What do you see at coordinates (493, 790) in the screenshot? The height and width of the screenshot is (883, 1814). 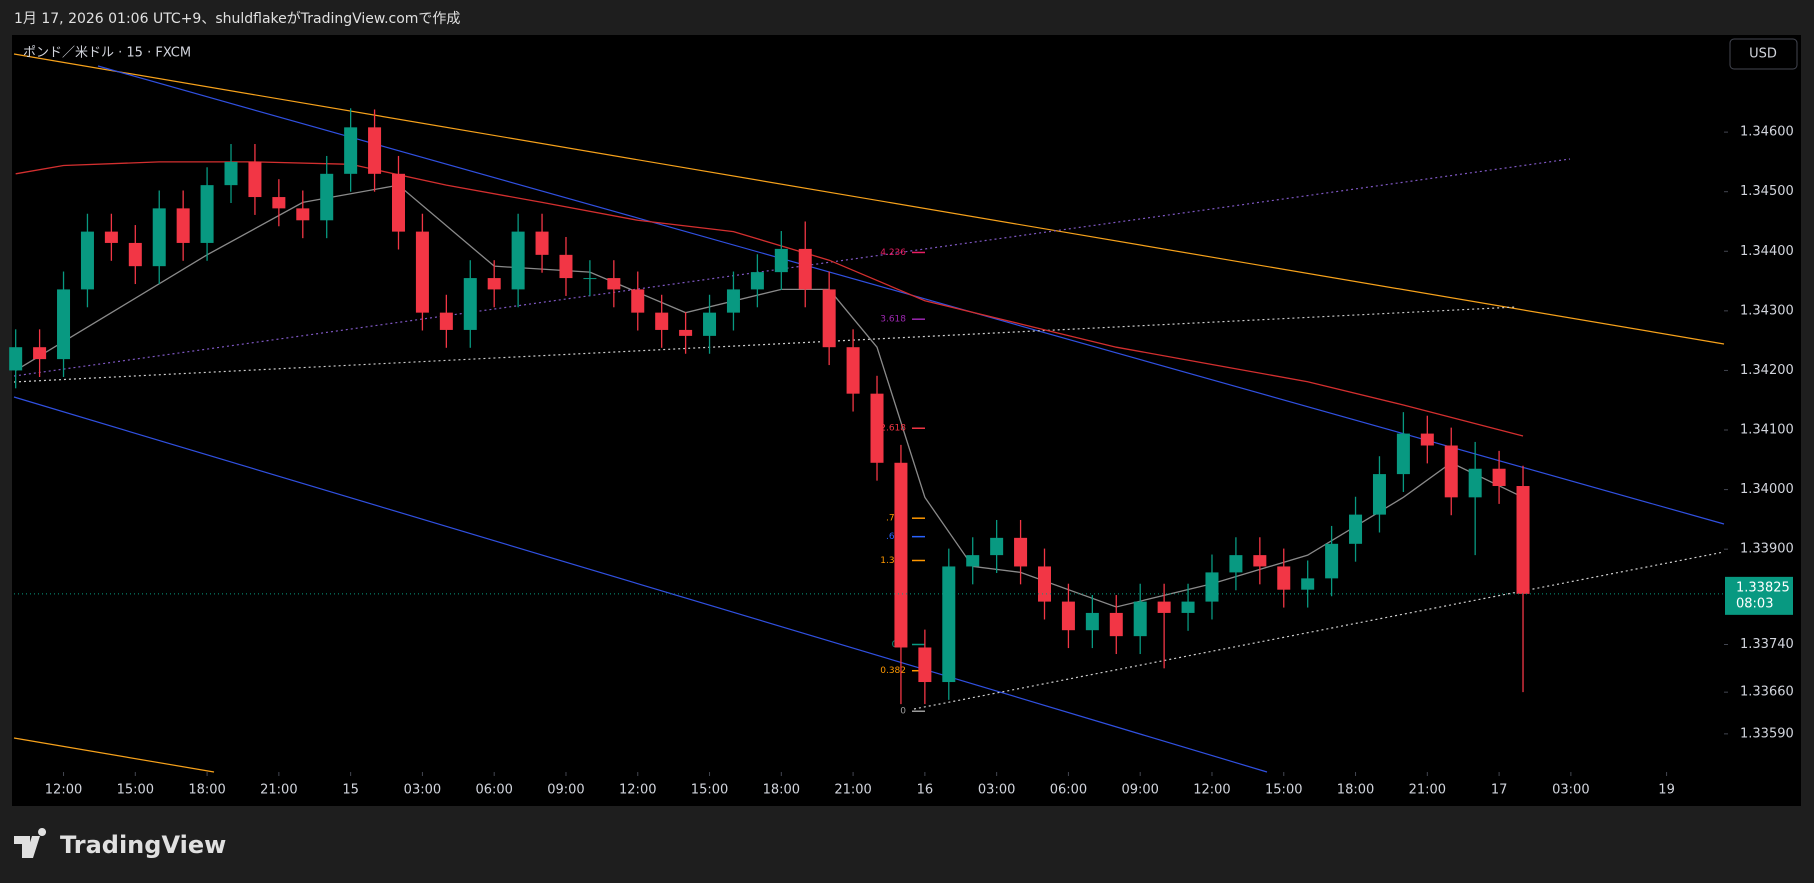 I see `x-tick-label: 06:00` at bounding box center [493, 790].